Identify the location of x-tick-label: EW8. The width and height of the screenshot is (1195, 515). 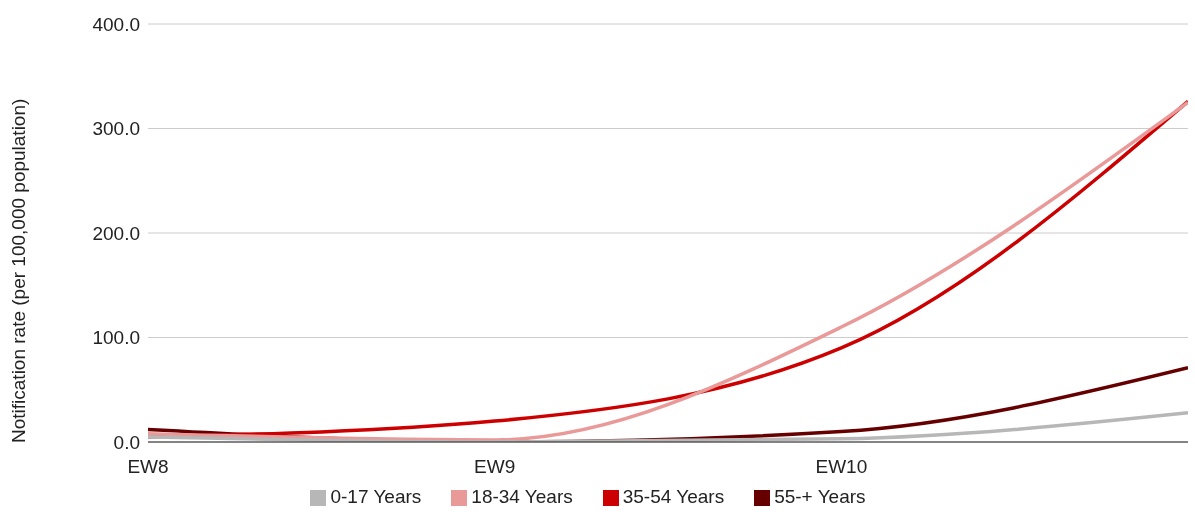
(148, 467).